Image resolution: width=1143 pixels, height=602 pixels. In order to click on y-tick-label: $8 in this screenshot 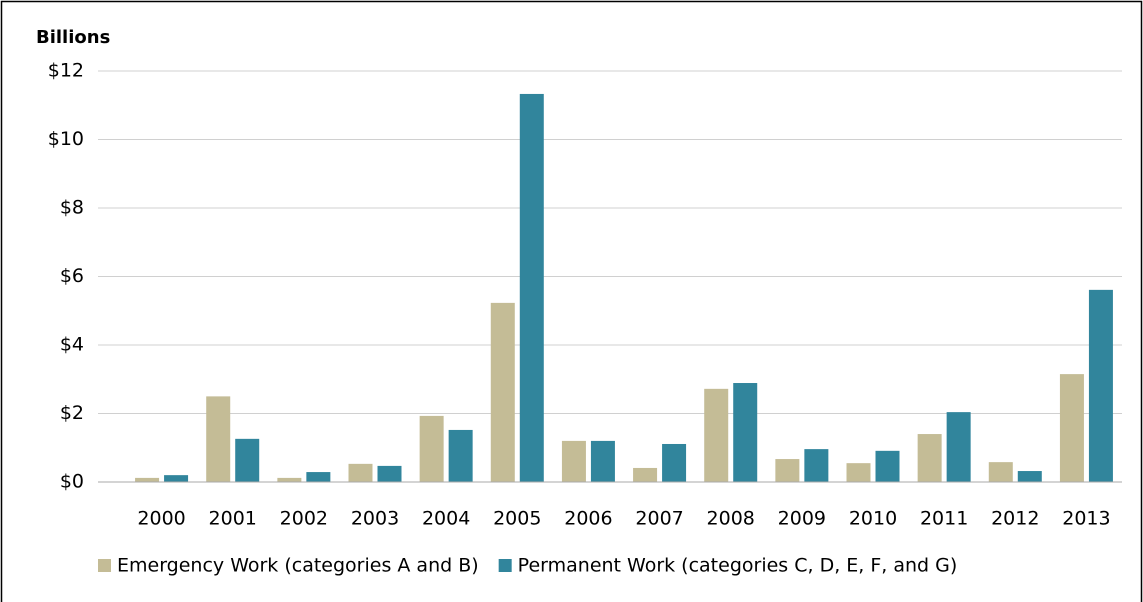, I will do `click(72, 208)`.